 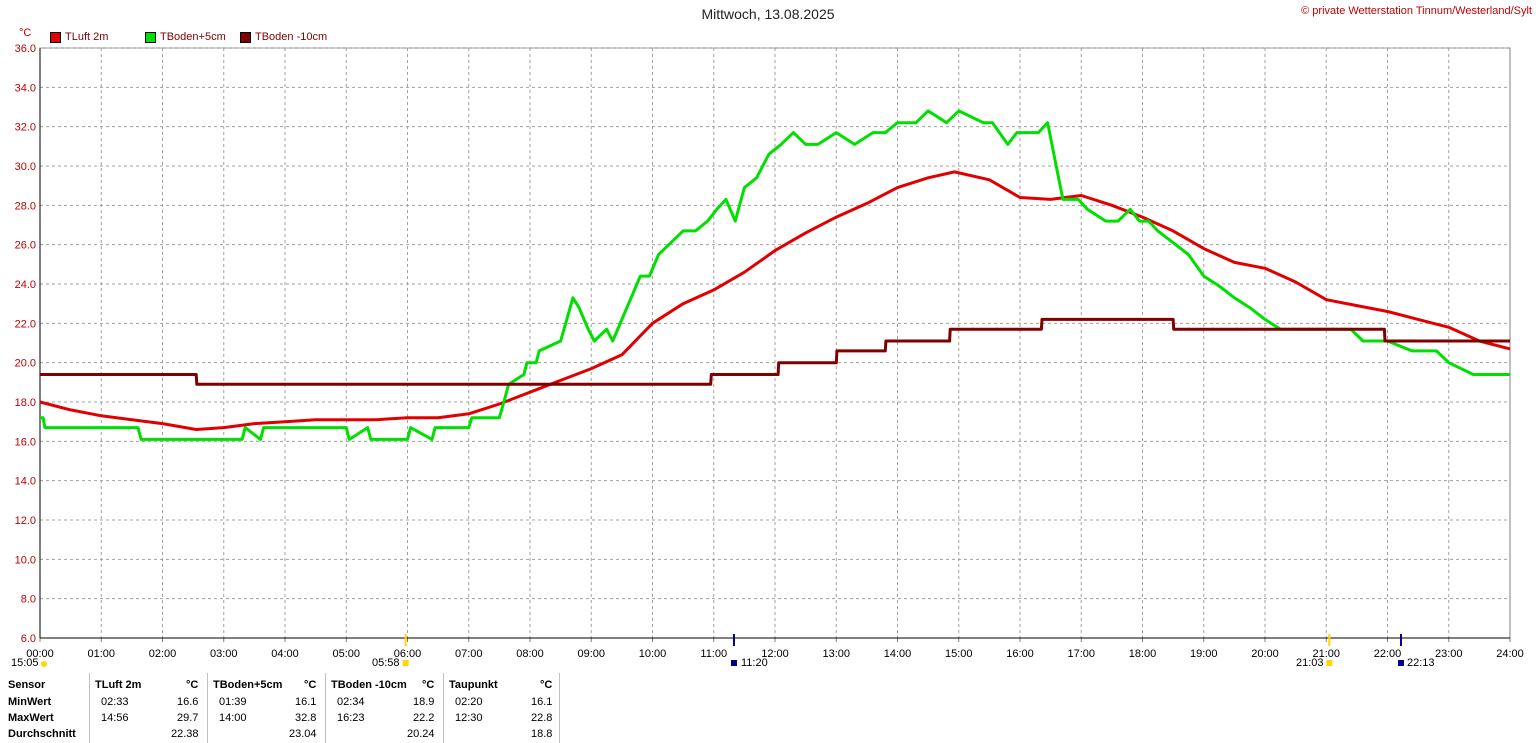 What do you see at coordinates (424, 702) in the screenshot?
I see `min-tb10-value: 18.9` at bounding box center [424, 702].